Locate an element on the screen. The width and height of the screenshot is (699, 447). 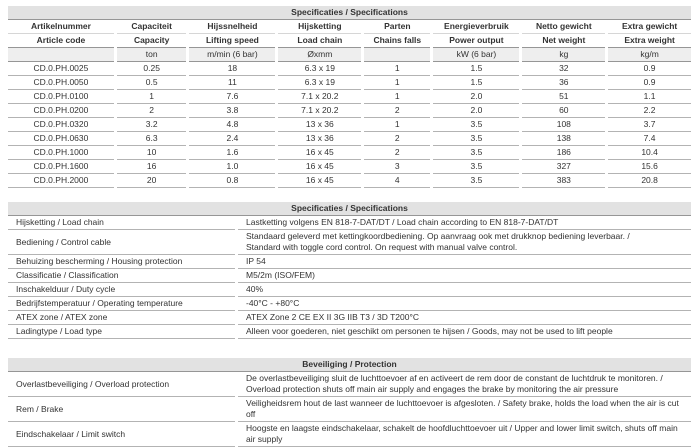
unit-cell: kg/m is located at coordinates (649, 55).